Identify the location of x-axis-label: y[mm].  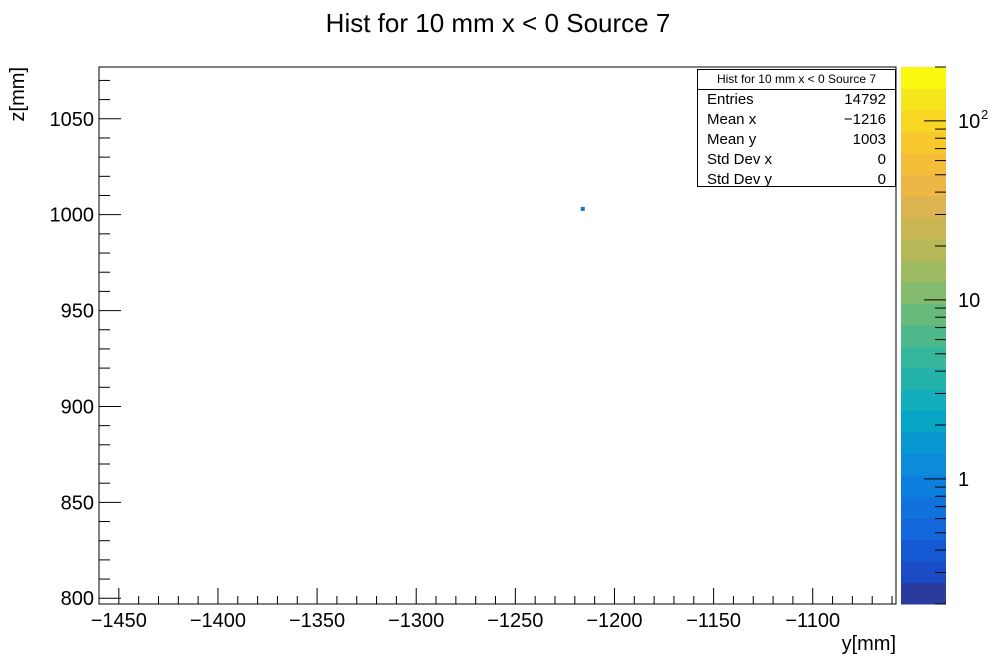
(869, 644).